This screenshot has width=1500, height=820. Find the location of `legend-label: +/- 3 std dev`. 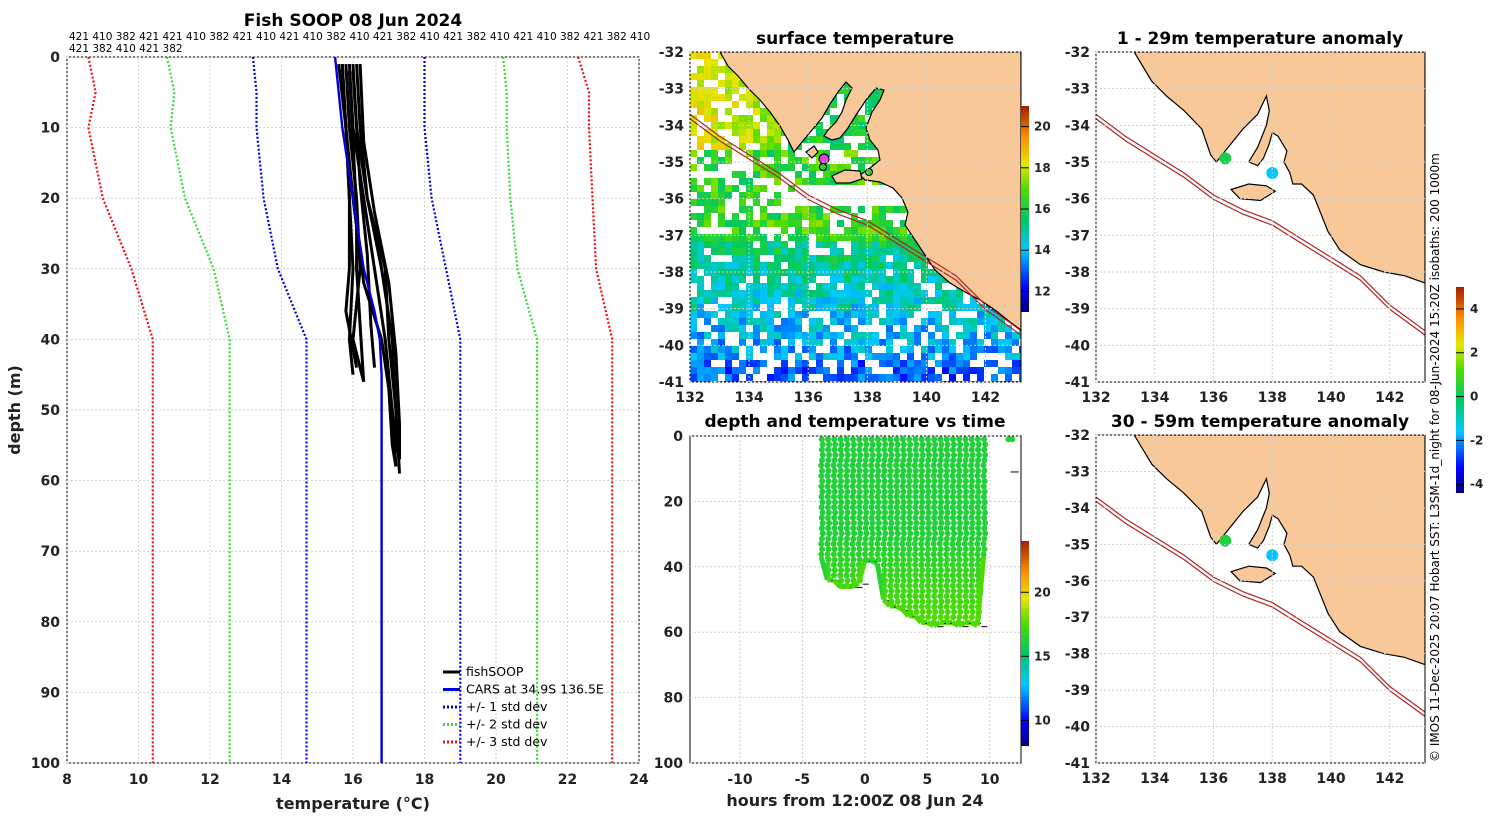

legend-label: +/- 3 std dev is located at coordinates (507, 741).